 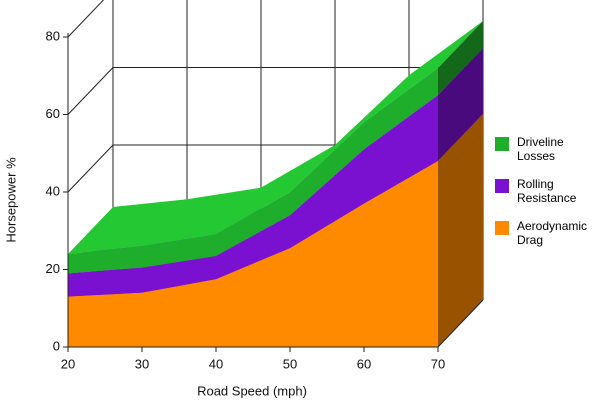 What do you see at coordinates (460, 323) in the screenshot?
I see `axis-line` at bounding box center [460, 323].